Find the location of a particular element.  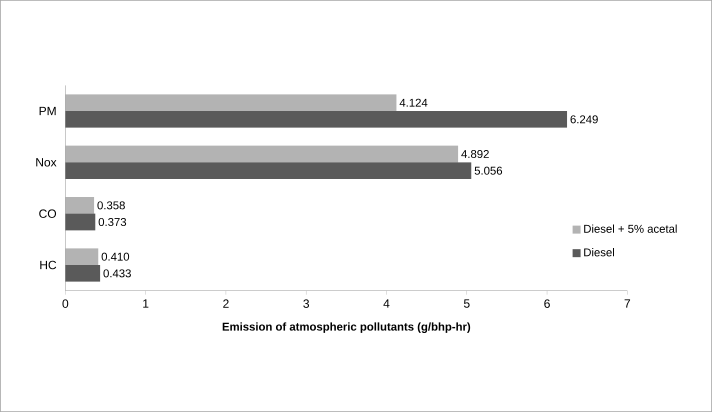

data-label: 0.373 is located at coordinates (112, 222).